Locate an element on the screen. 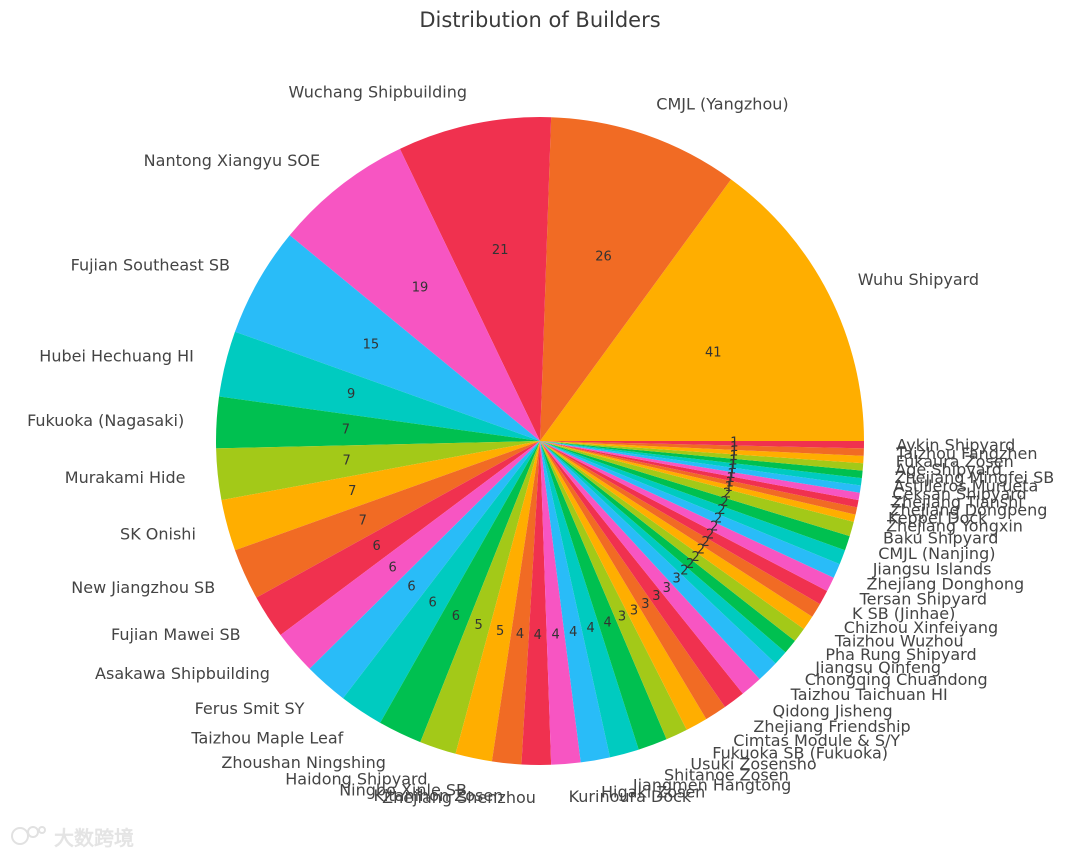  value-label-wuhu-shipyard: 41 is located at coordinates (713, 352).